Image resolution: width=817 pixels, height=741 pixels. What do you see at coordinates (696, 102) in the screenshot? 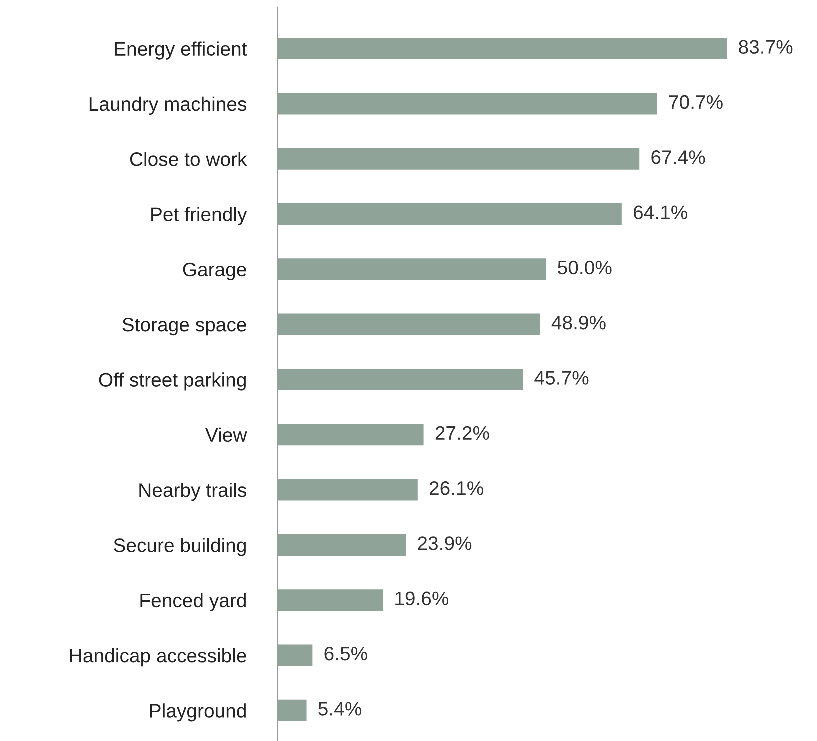
I see `data-label: 70.7%` at bounding box center [696, 102].